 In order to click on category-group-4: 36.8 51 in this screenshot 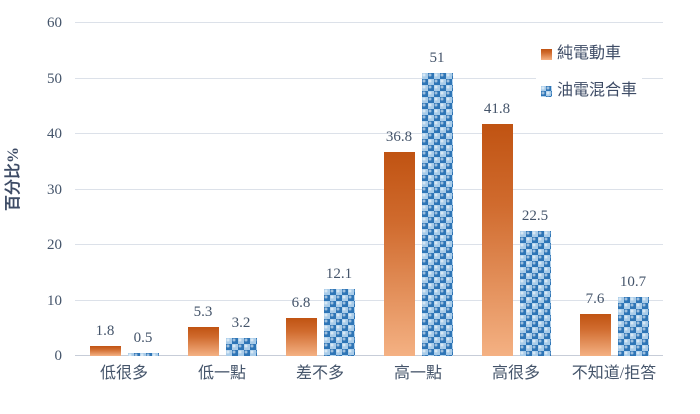, I will do `click(418, 189)`.